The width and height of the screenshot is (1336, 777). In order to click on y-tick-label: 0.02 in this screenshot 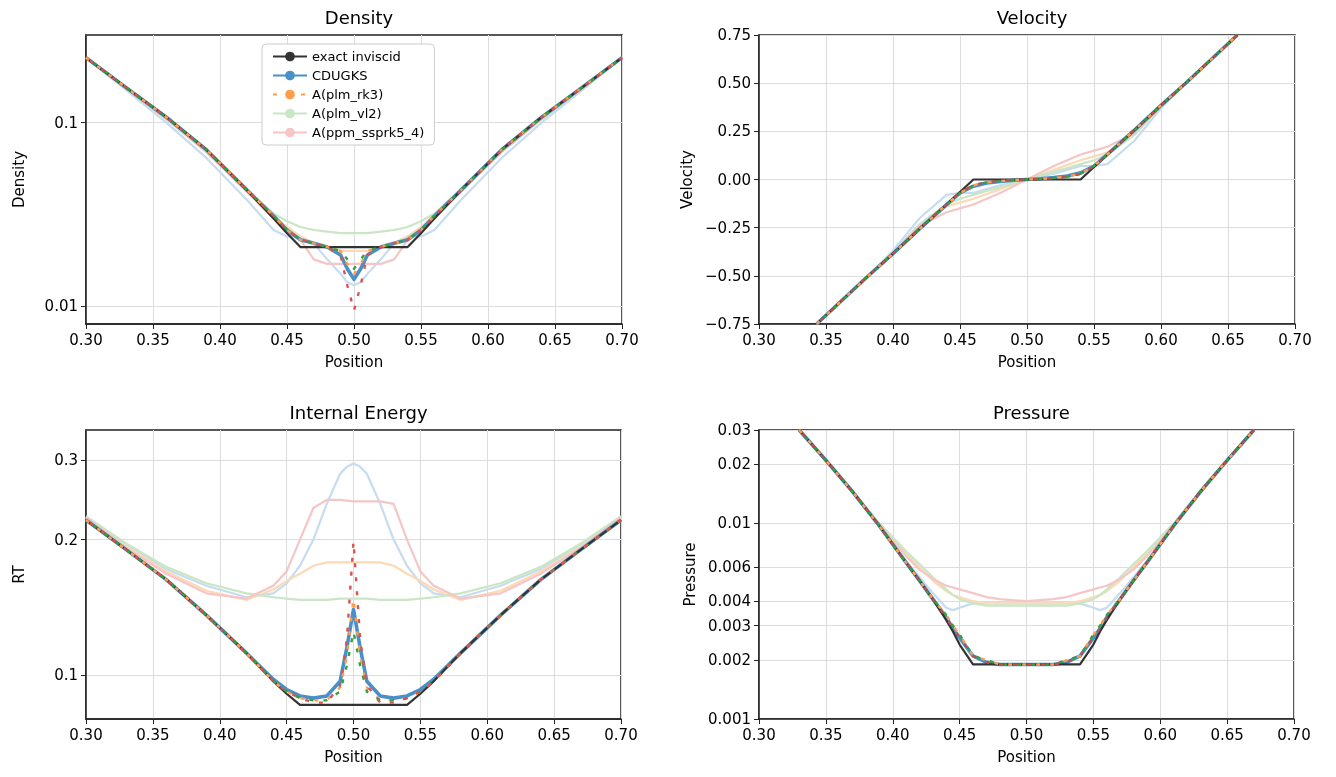, I will do `click(734, 464)`.